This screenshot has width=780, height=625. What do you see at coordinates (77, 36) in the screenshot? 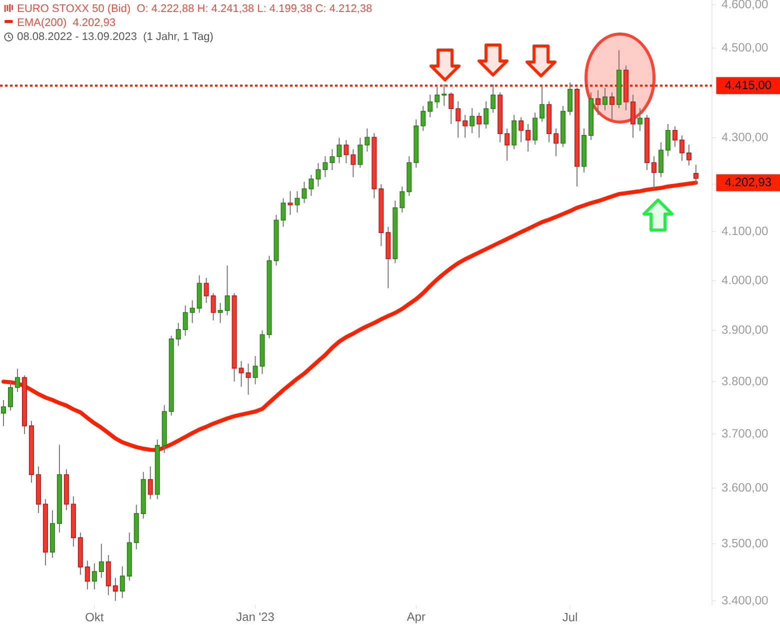
I see `annotation: 08.08.2022 - 13.09.2023` at bounding box center [77, 36].